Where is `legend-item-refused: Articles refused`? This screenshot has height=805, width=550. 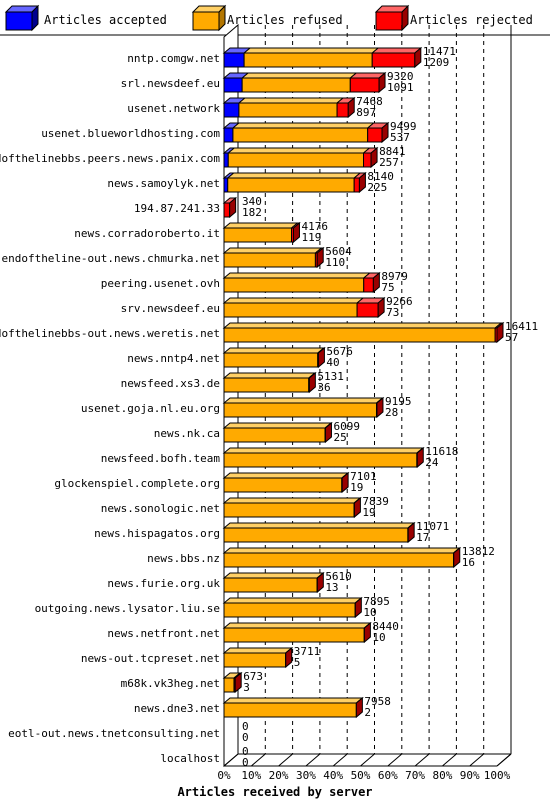 legend-item-refused: Articles refused is located at coordinates (267, 18).